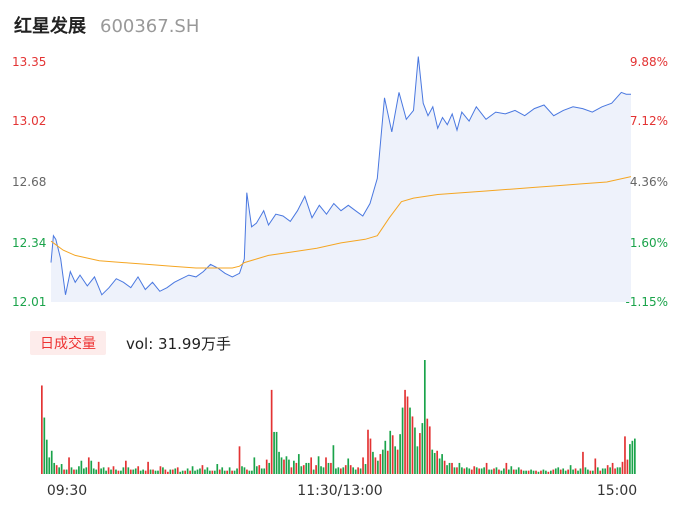  I want to click on price-tick-label: 13.02, so click(29, 121).